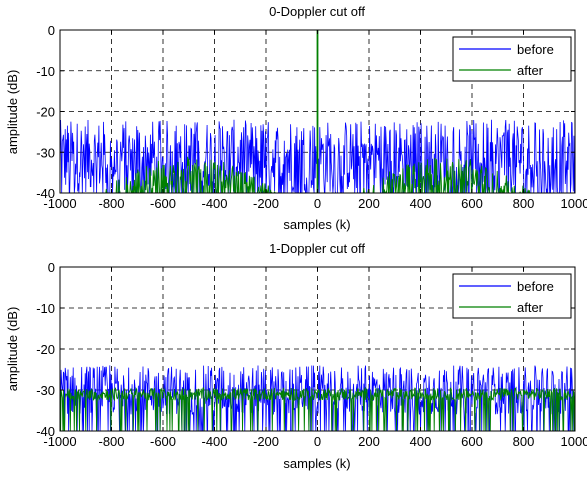 Image resolution: width=587 pixels, height=482 pixels. What do you see at coordinates (317, 11) in the screenshot?
I see `chart-title: 0-Doppler cut off` at bounding box center [317, 11].